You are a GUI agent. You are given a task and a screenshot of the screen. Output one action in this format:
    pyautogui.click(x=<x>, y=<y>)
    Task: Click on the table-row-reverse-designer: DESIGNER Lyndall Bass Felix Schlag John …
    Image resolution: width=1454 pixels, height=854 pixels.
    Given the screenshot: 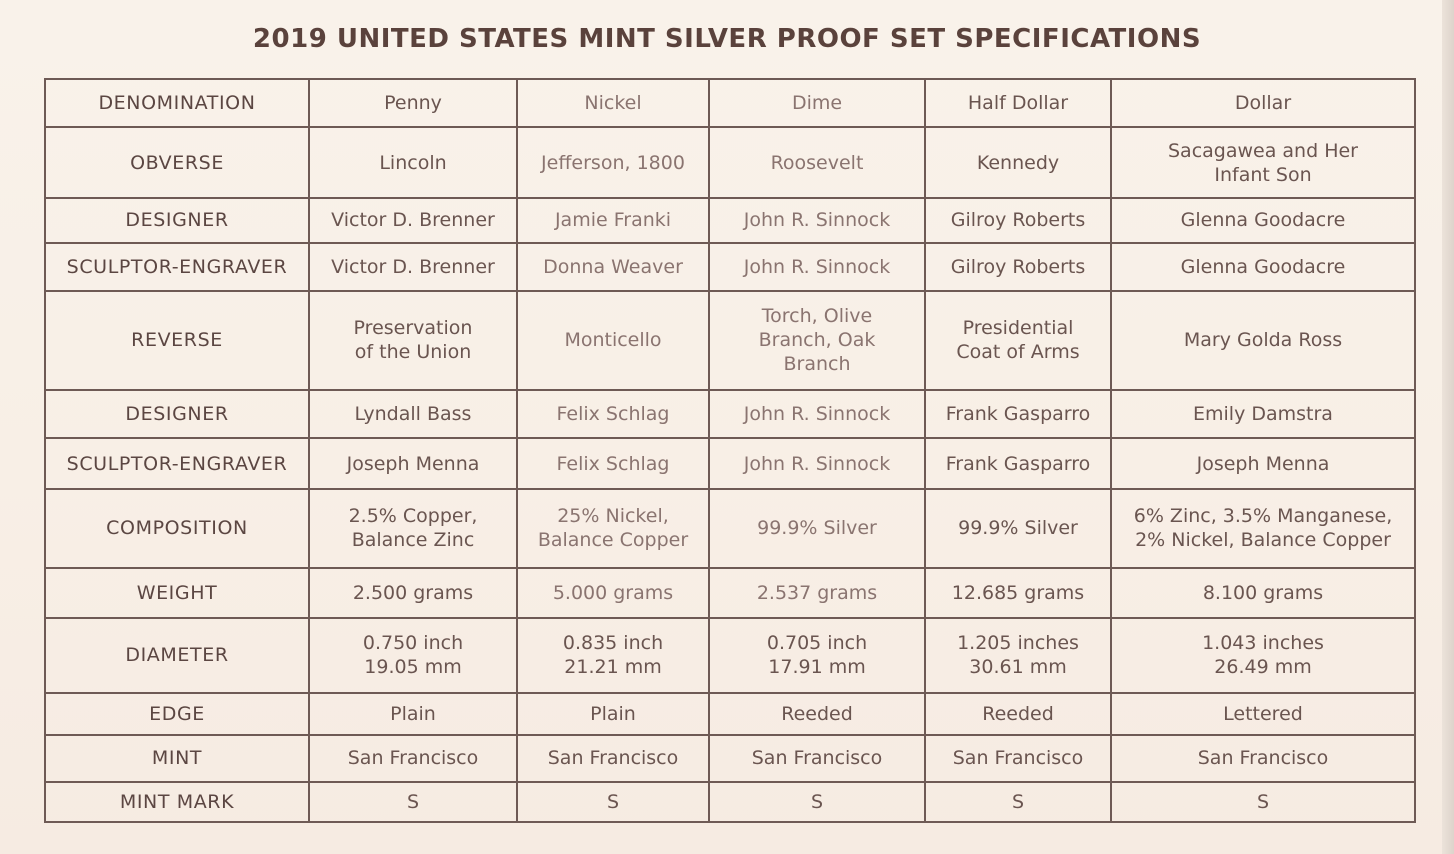 What is the action you would take?
    pyautogui.click(x=730, y=414)
    